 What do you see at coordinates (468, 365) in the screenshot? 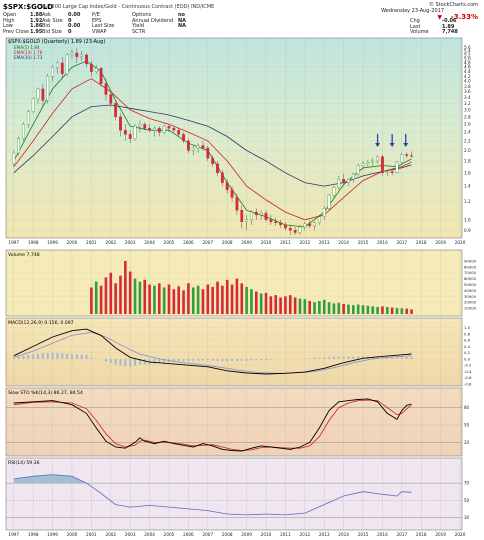
I see `macd-tick-label: -0.2` at bounding box center [468, 365].